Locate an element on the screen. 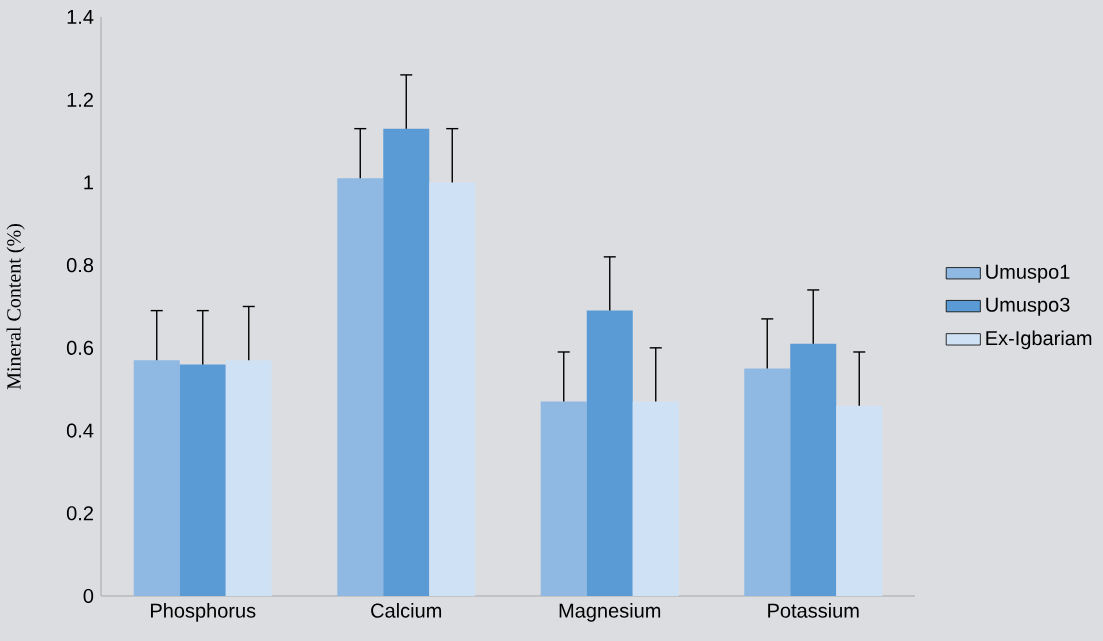 The height and width of the screenshot is (641, 1103). y-tick-label: 0 is located at coordinates (88, 596).